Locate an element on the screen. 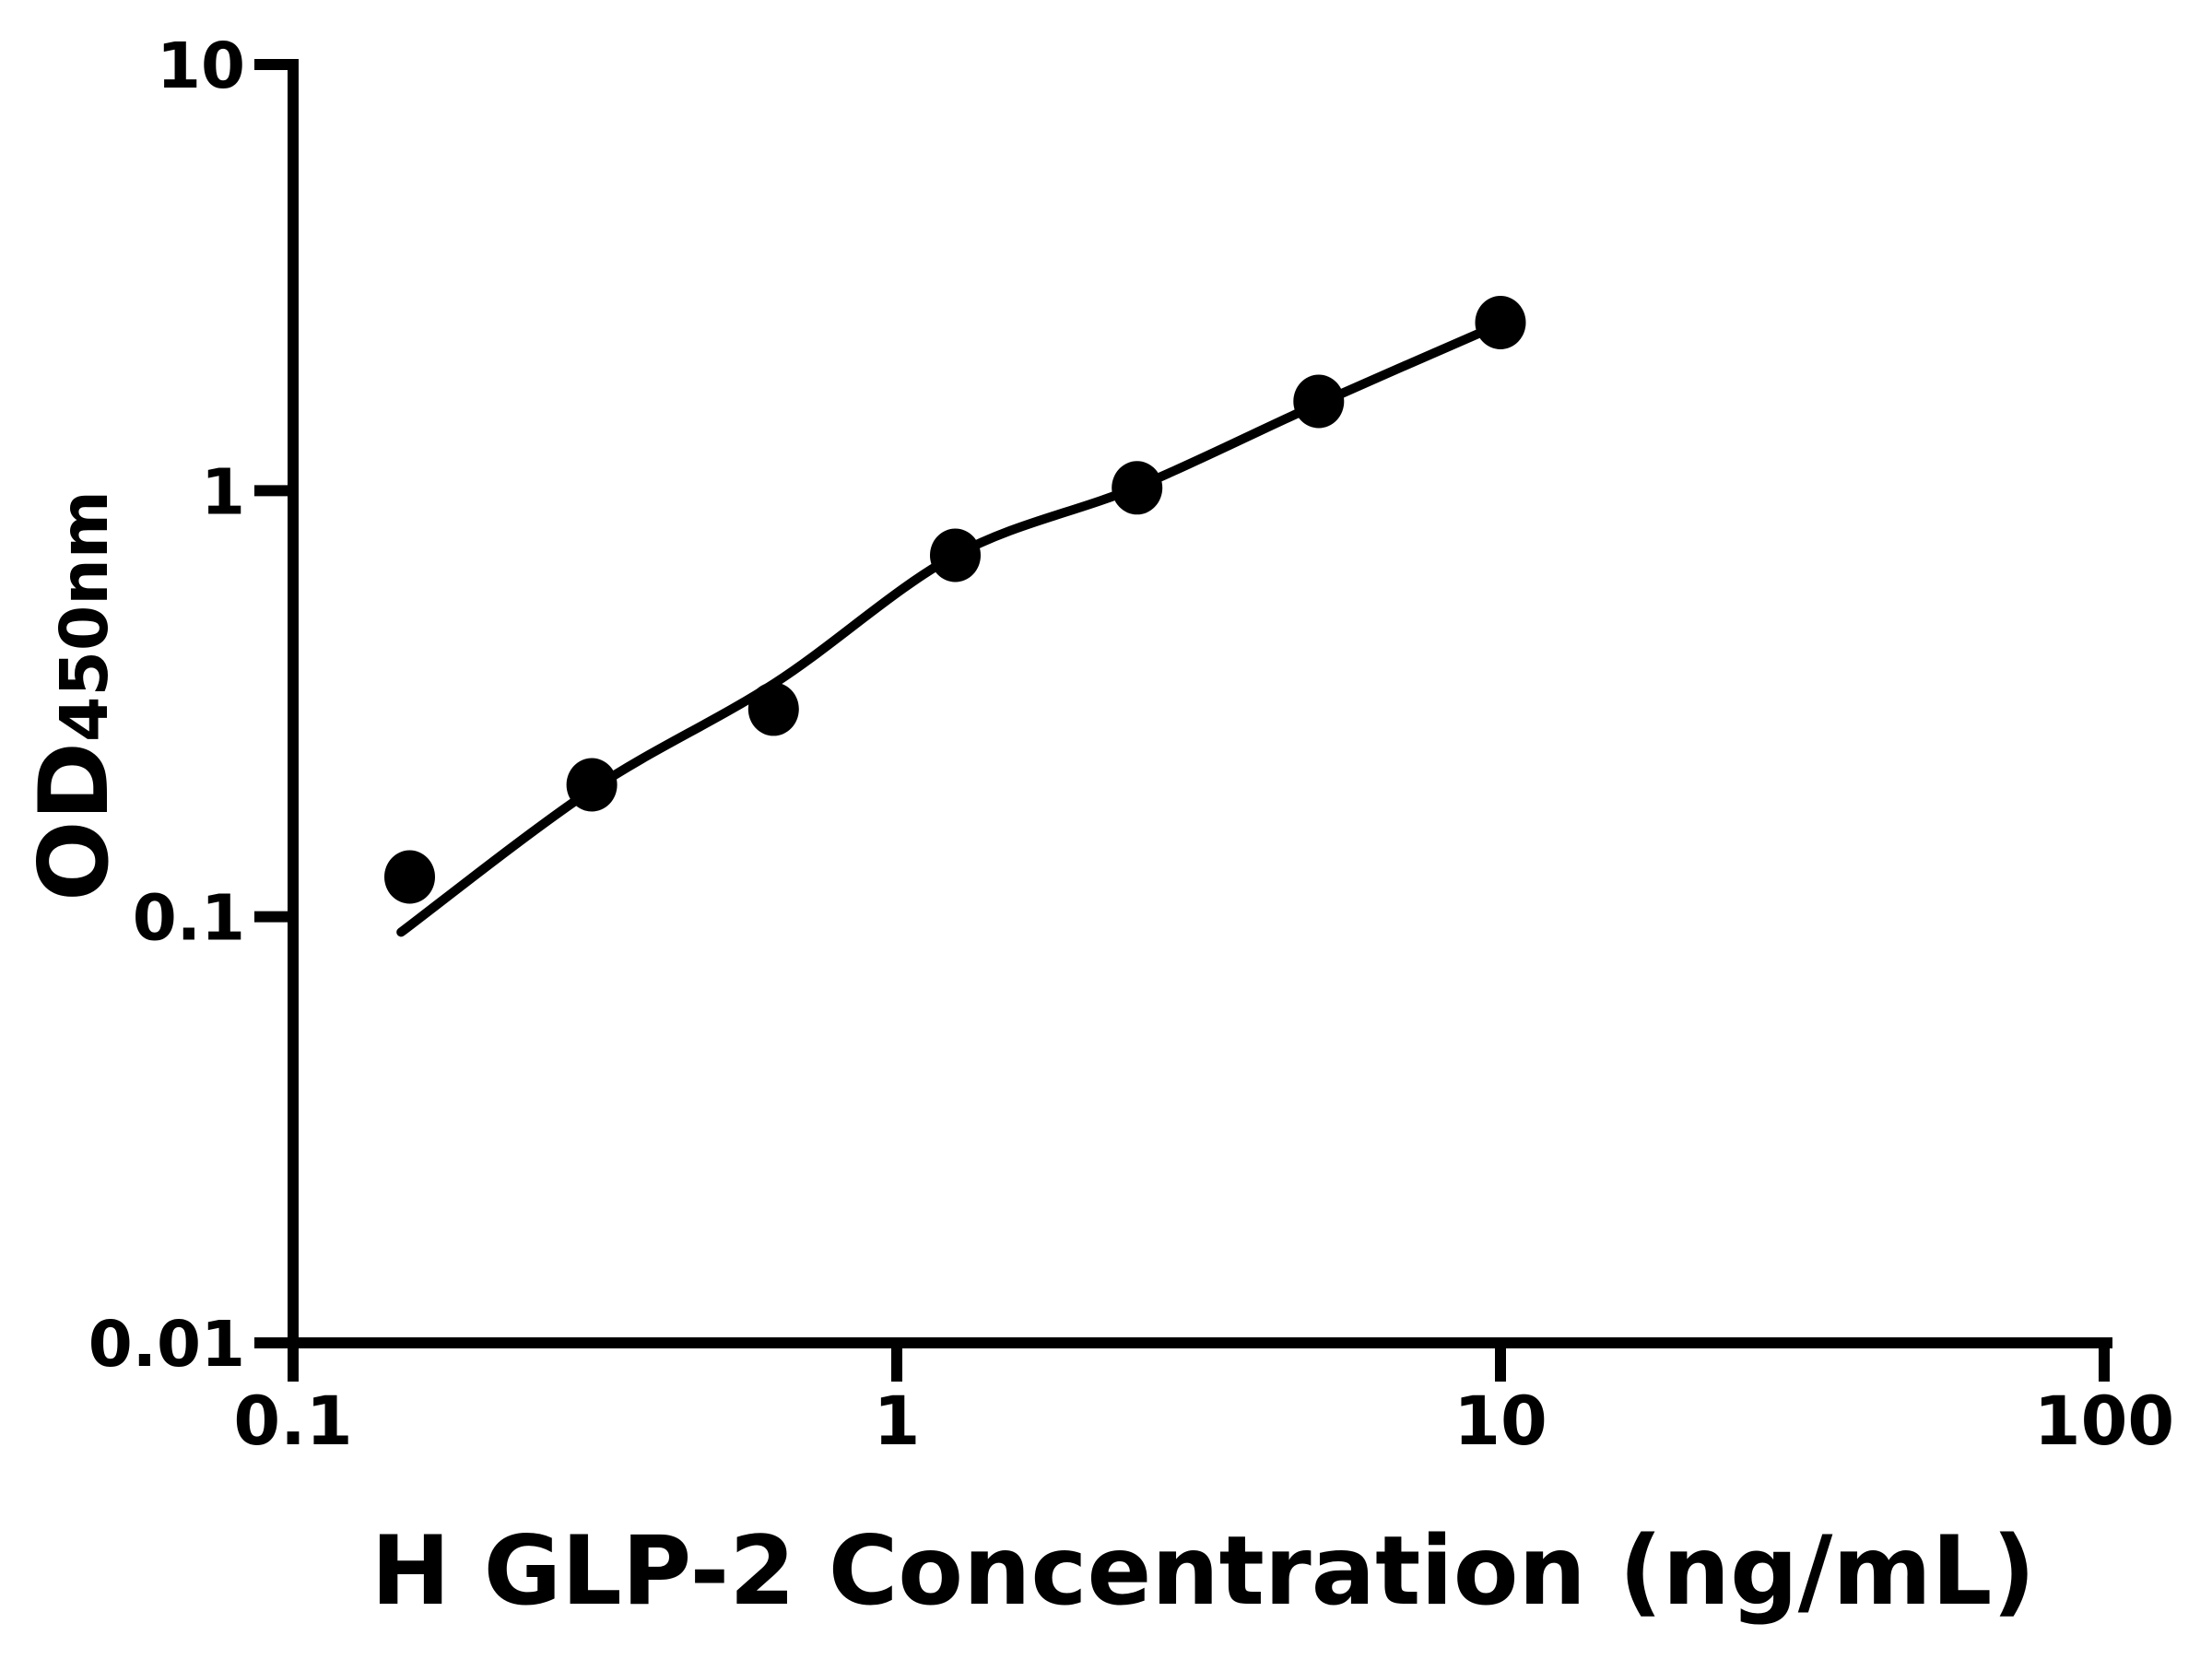  x-tick-label: 10 is located at coordinates (1500, 1421).